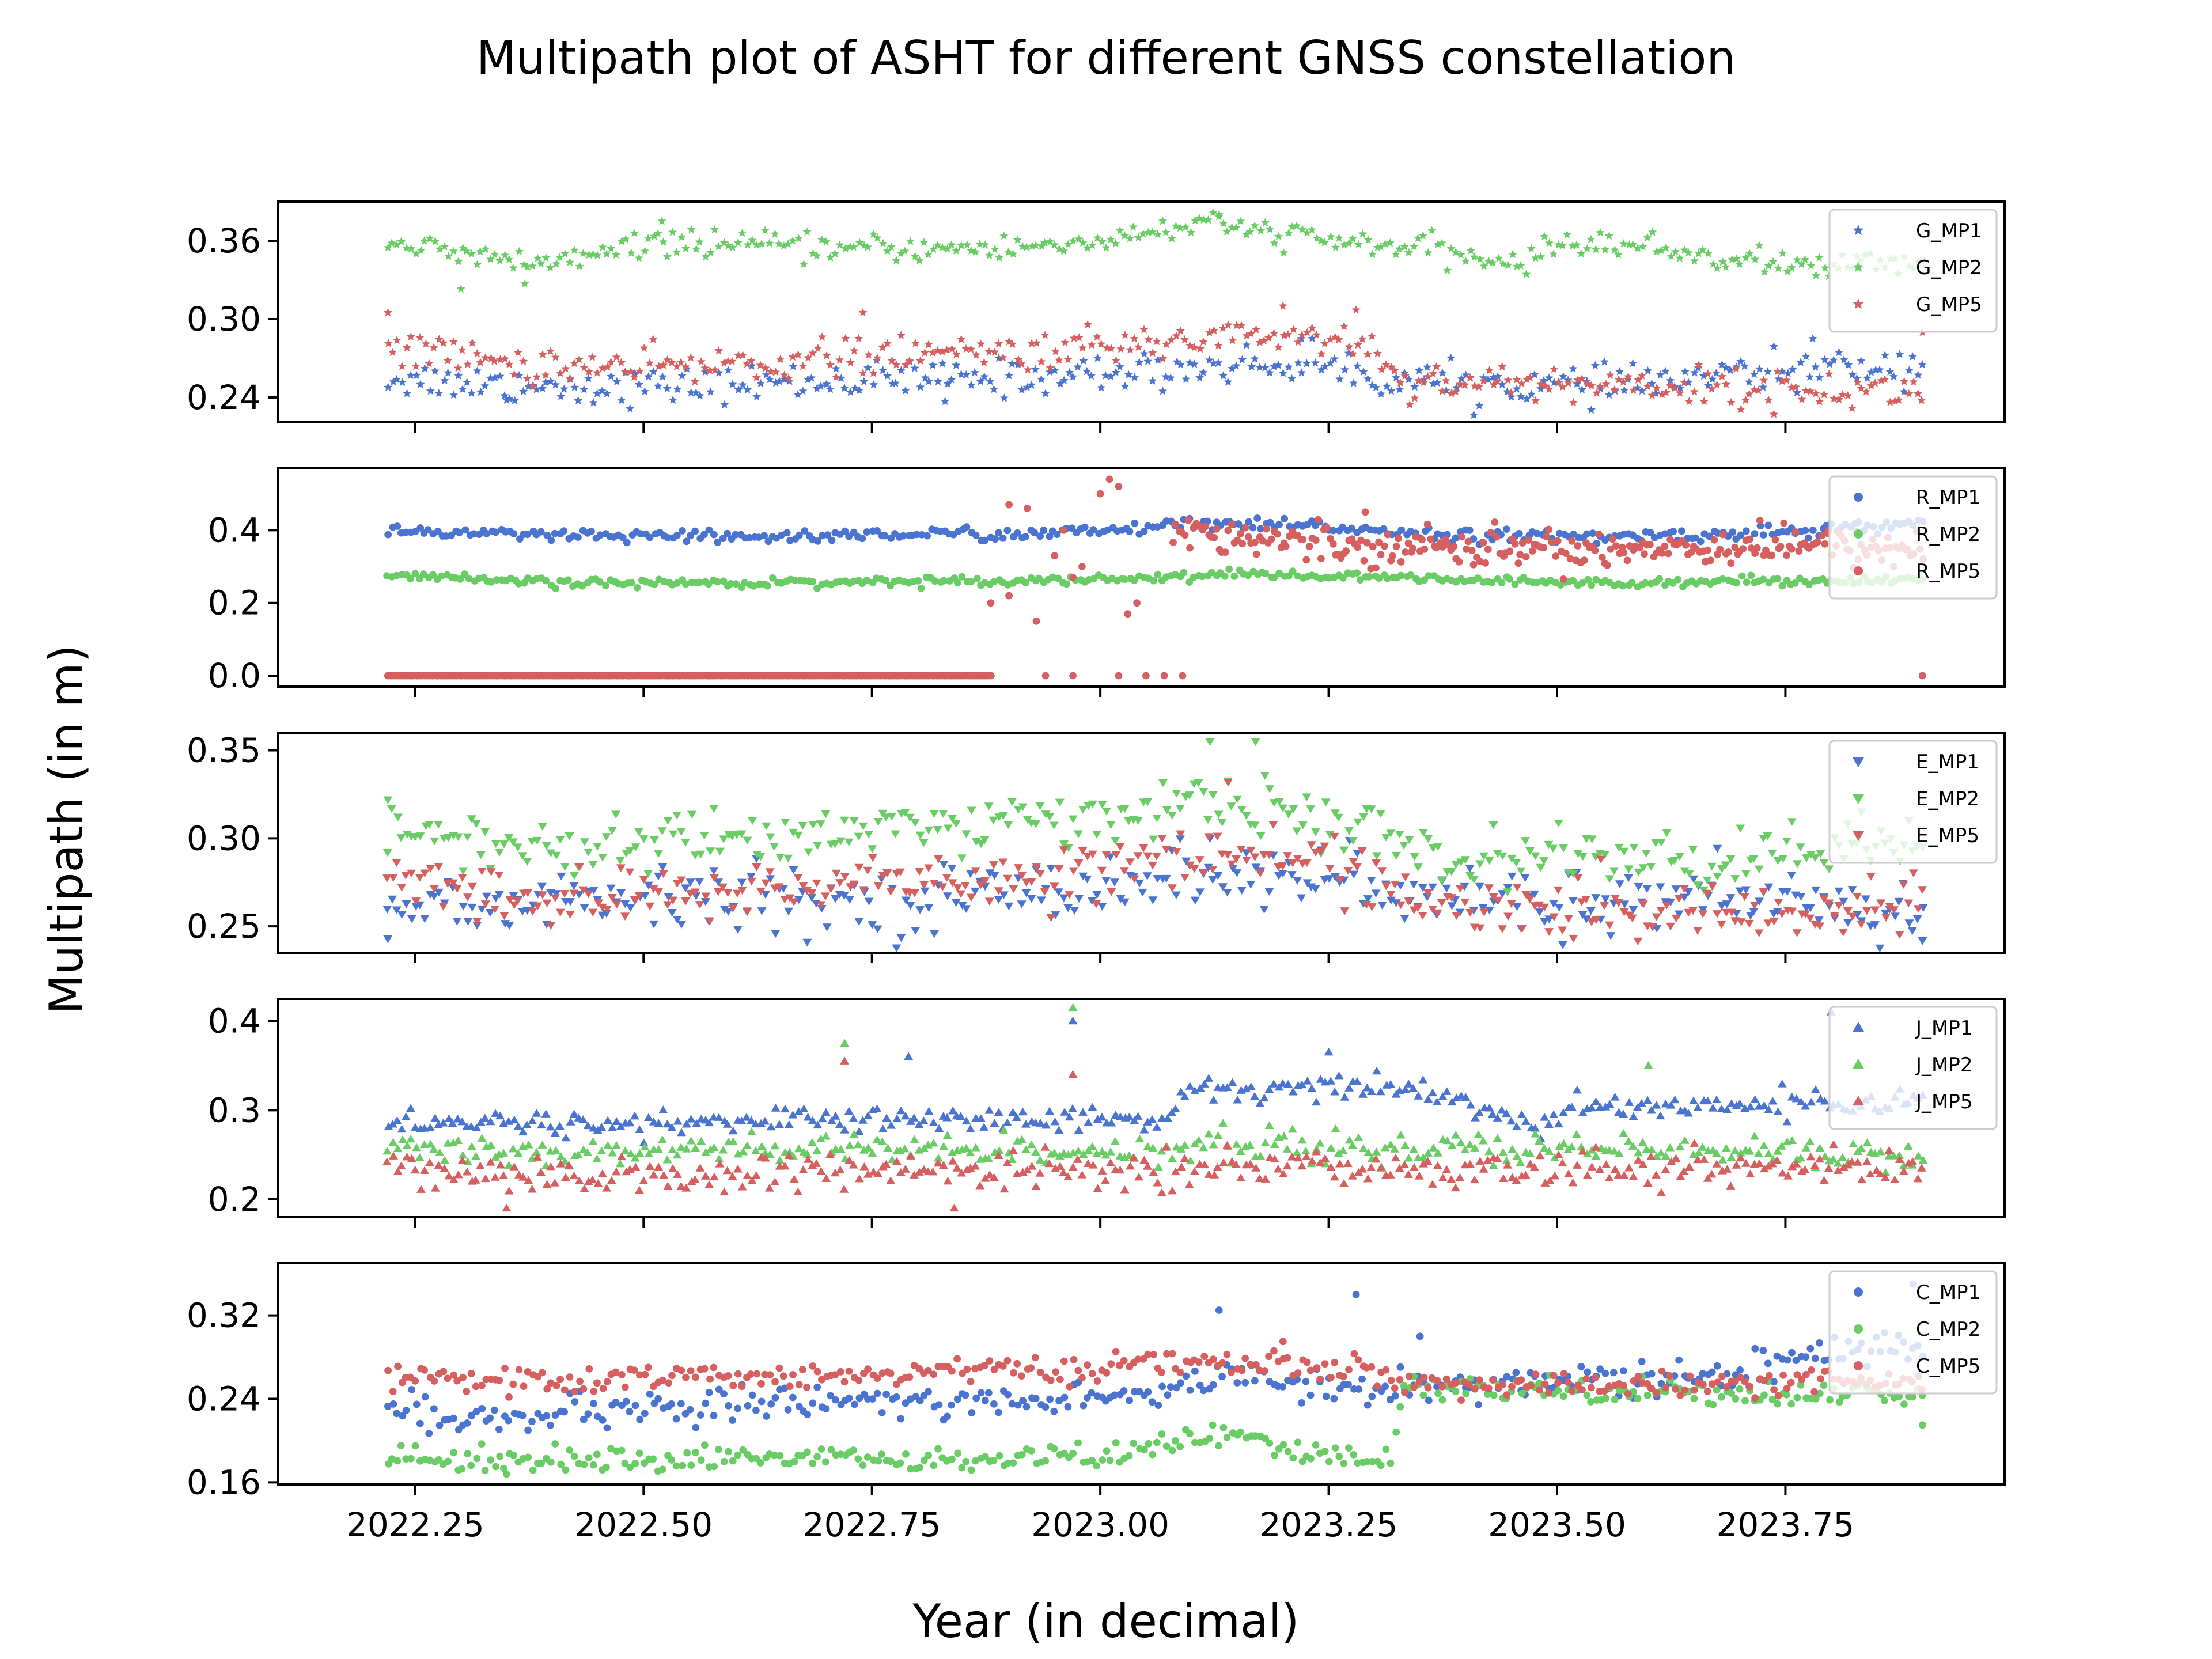 The width and height of the screenshot is (2212, 1659). Describe the element at coordinates (1155, 376) in the screenshot. I see `series-G_MP1` at that location.